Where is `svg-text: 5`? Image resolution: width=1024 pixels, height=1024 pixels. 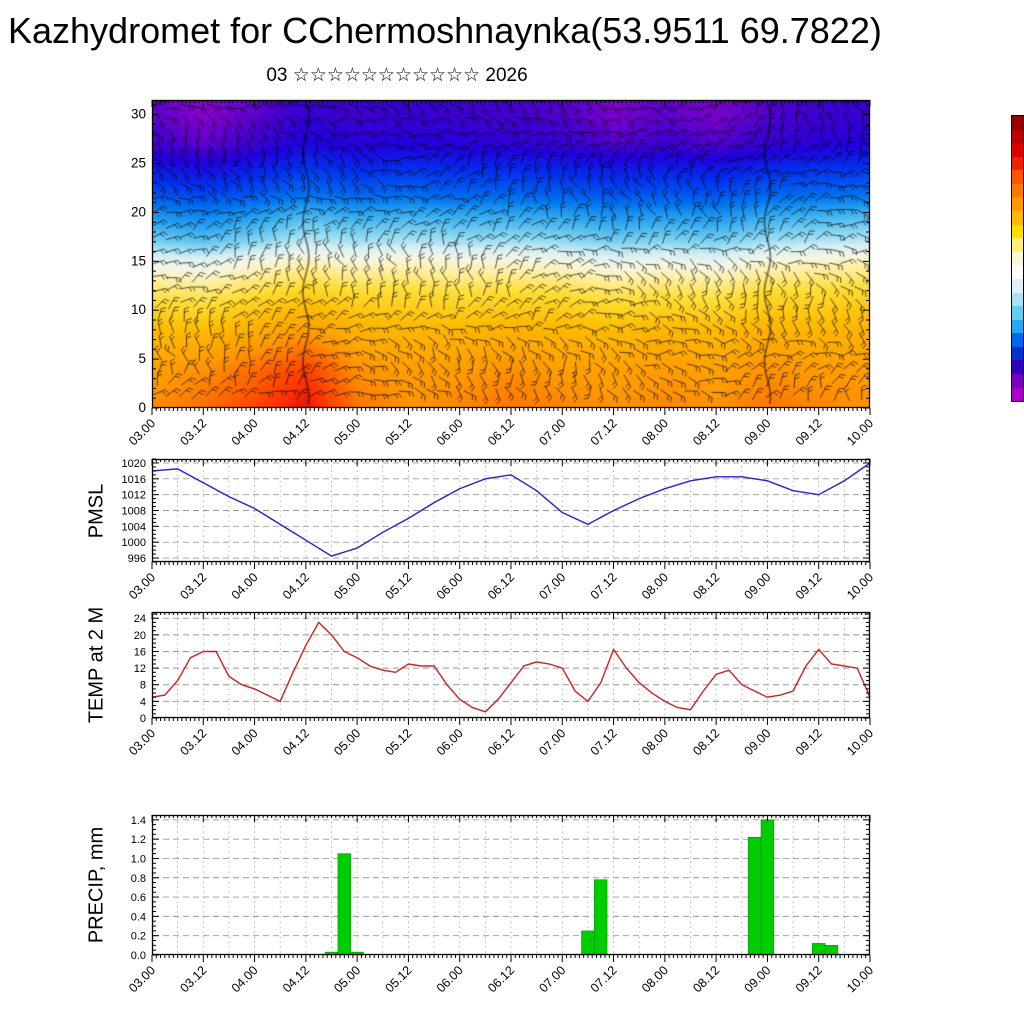 svg-text: 5 is located at coordinates (142, 358).